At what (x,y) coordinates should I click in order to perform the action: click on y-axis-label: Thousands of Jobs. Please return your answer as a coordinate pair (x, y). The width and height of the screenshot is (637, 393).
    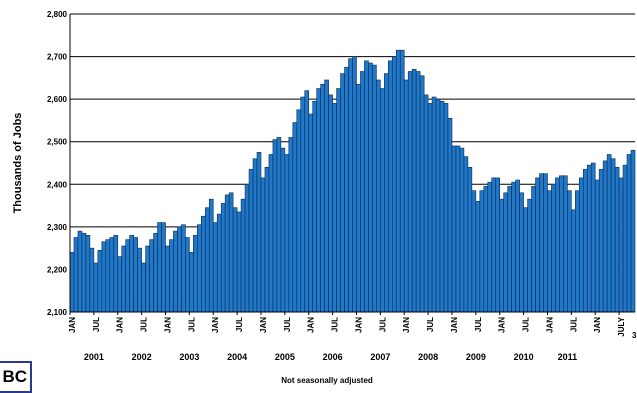
    Looking at the image, I should click on (18, 163).